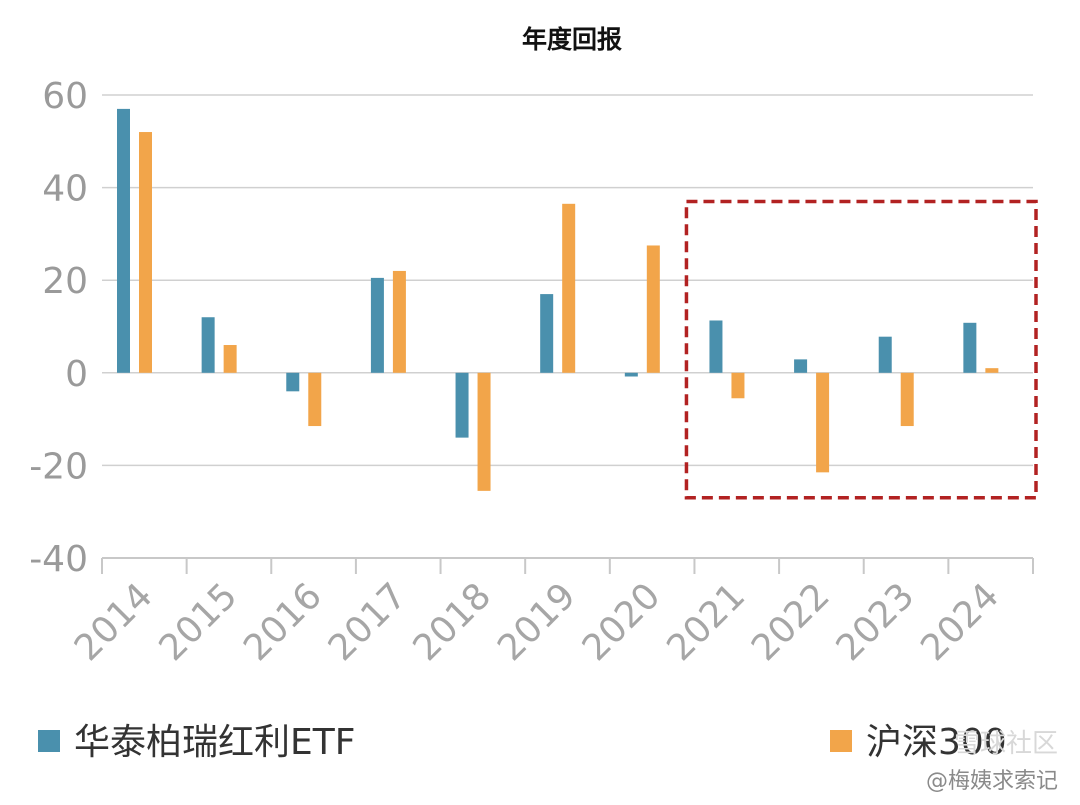  I want to click on x-tick-label: 2019, so click(537, 622).